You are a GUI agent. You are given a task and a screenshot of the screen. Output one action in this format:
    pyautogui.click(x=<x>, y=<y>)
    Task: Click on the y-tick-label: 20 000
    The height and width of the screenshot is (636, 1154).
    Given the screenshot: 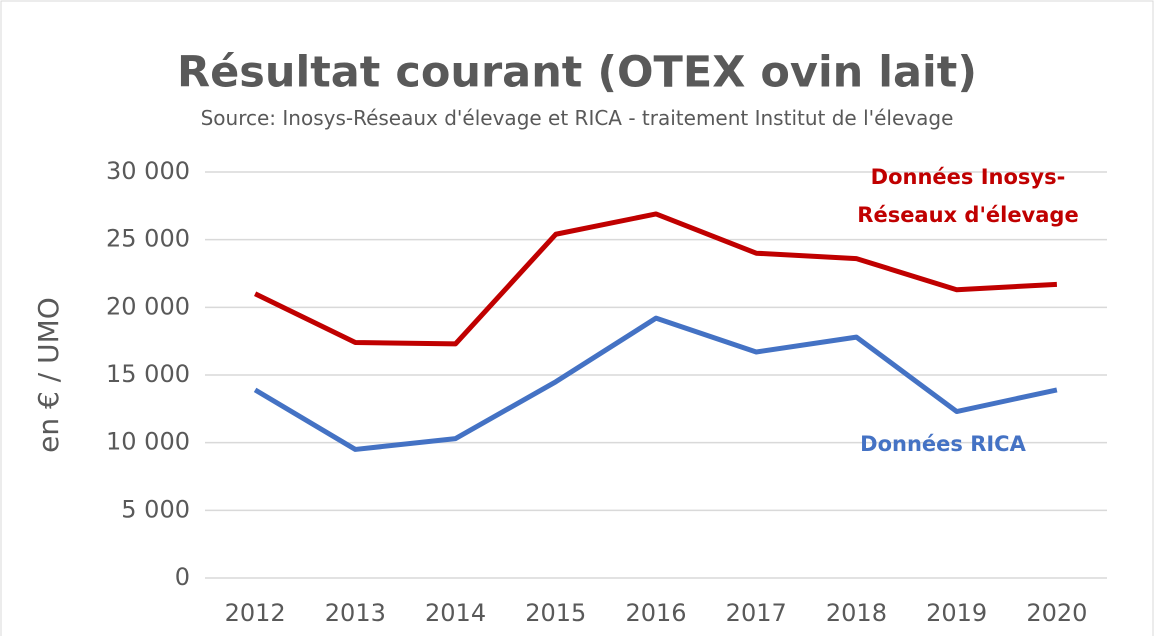 What is the action you would take?
    pyautogui.click(x=148, y=306)
    